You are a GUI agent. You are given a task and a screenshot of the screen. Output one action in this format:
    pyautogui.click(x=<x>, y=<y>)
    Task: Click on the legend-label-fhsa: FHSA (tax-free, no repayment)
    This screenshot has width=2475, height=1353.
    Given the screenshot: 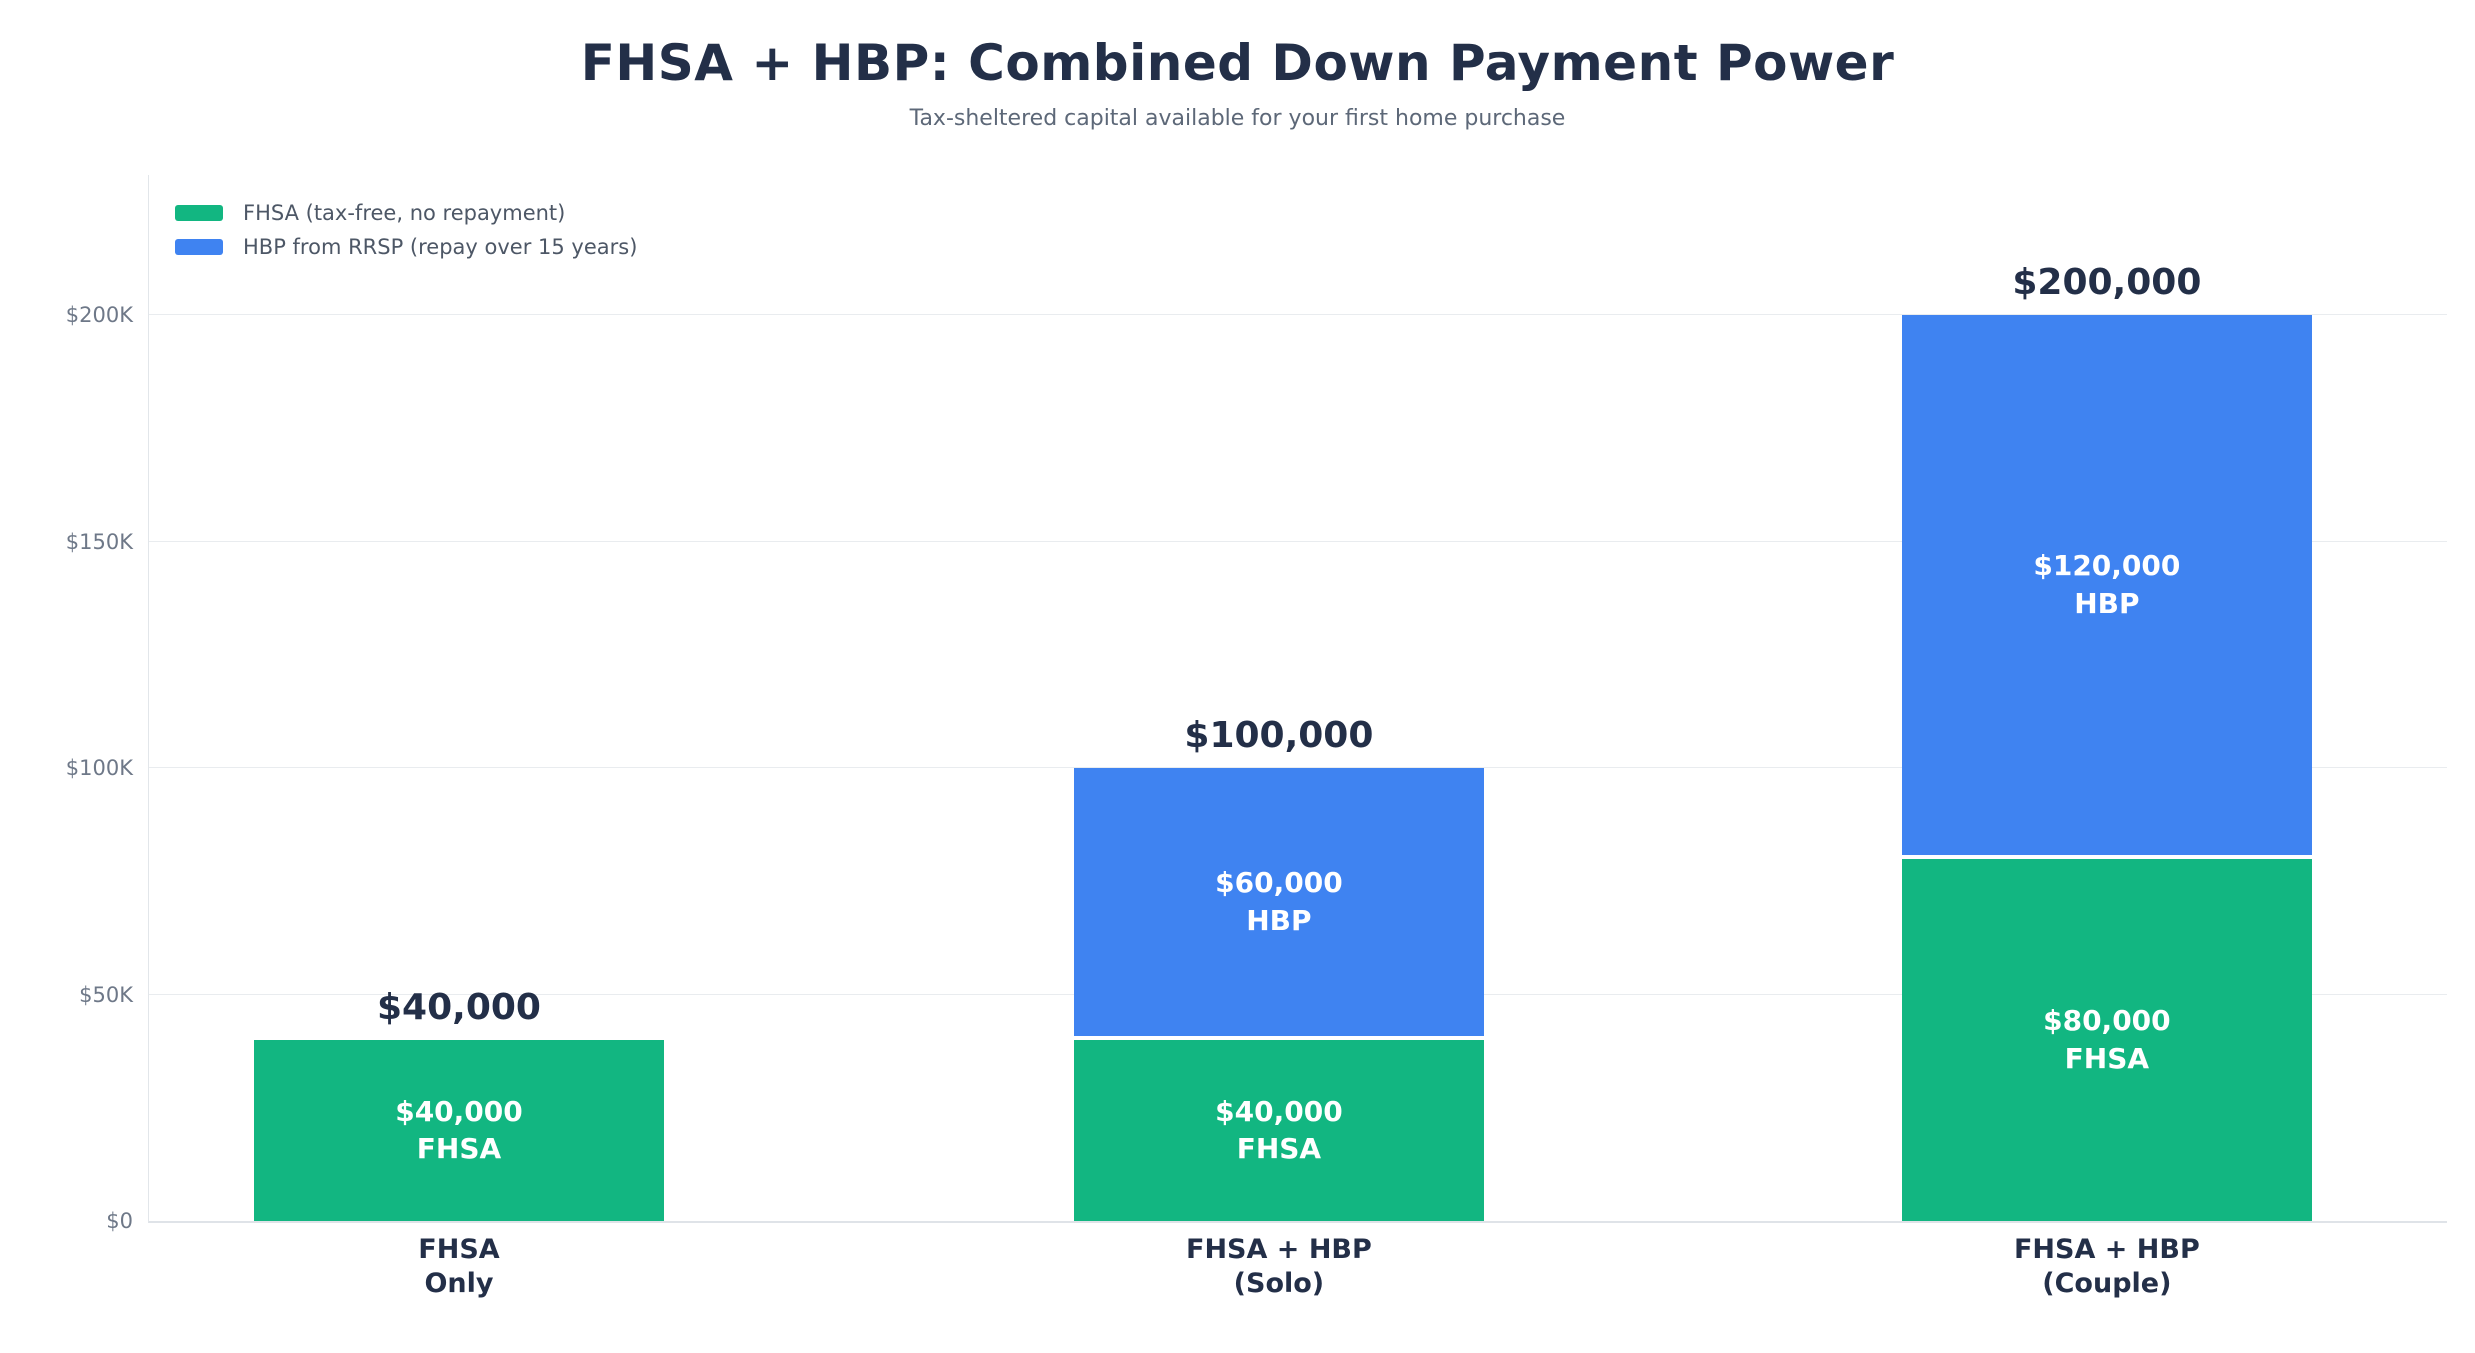 What is the action you would take?
    pyautogui.click(x=404, y=213)
    